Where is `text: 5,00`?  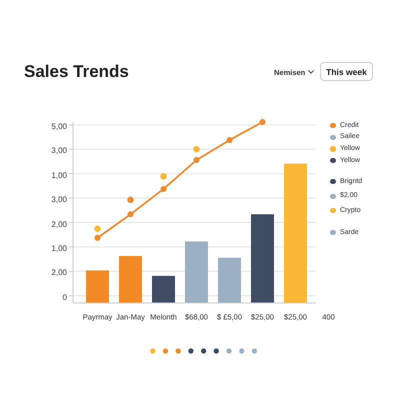 text: 5,00 is located at coordinates (59, 126).